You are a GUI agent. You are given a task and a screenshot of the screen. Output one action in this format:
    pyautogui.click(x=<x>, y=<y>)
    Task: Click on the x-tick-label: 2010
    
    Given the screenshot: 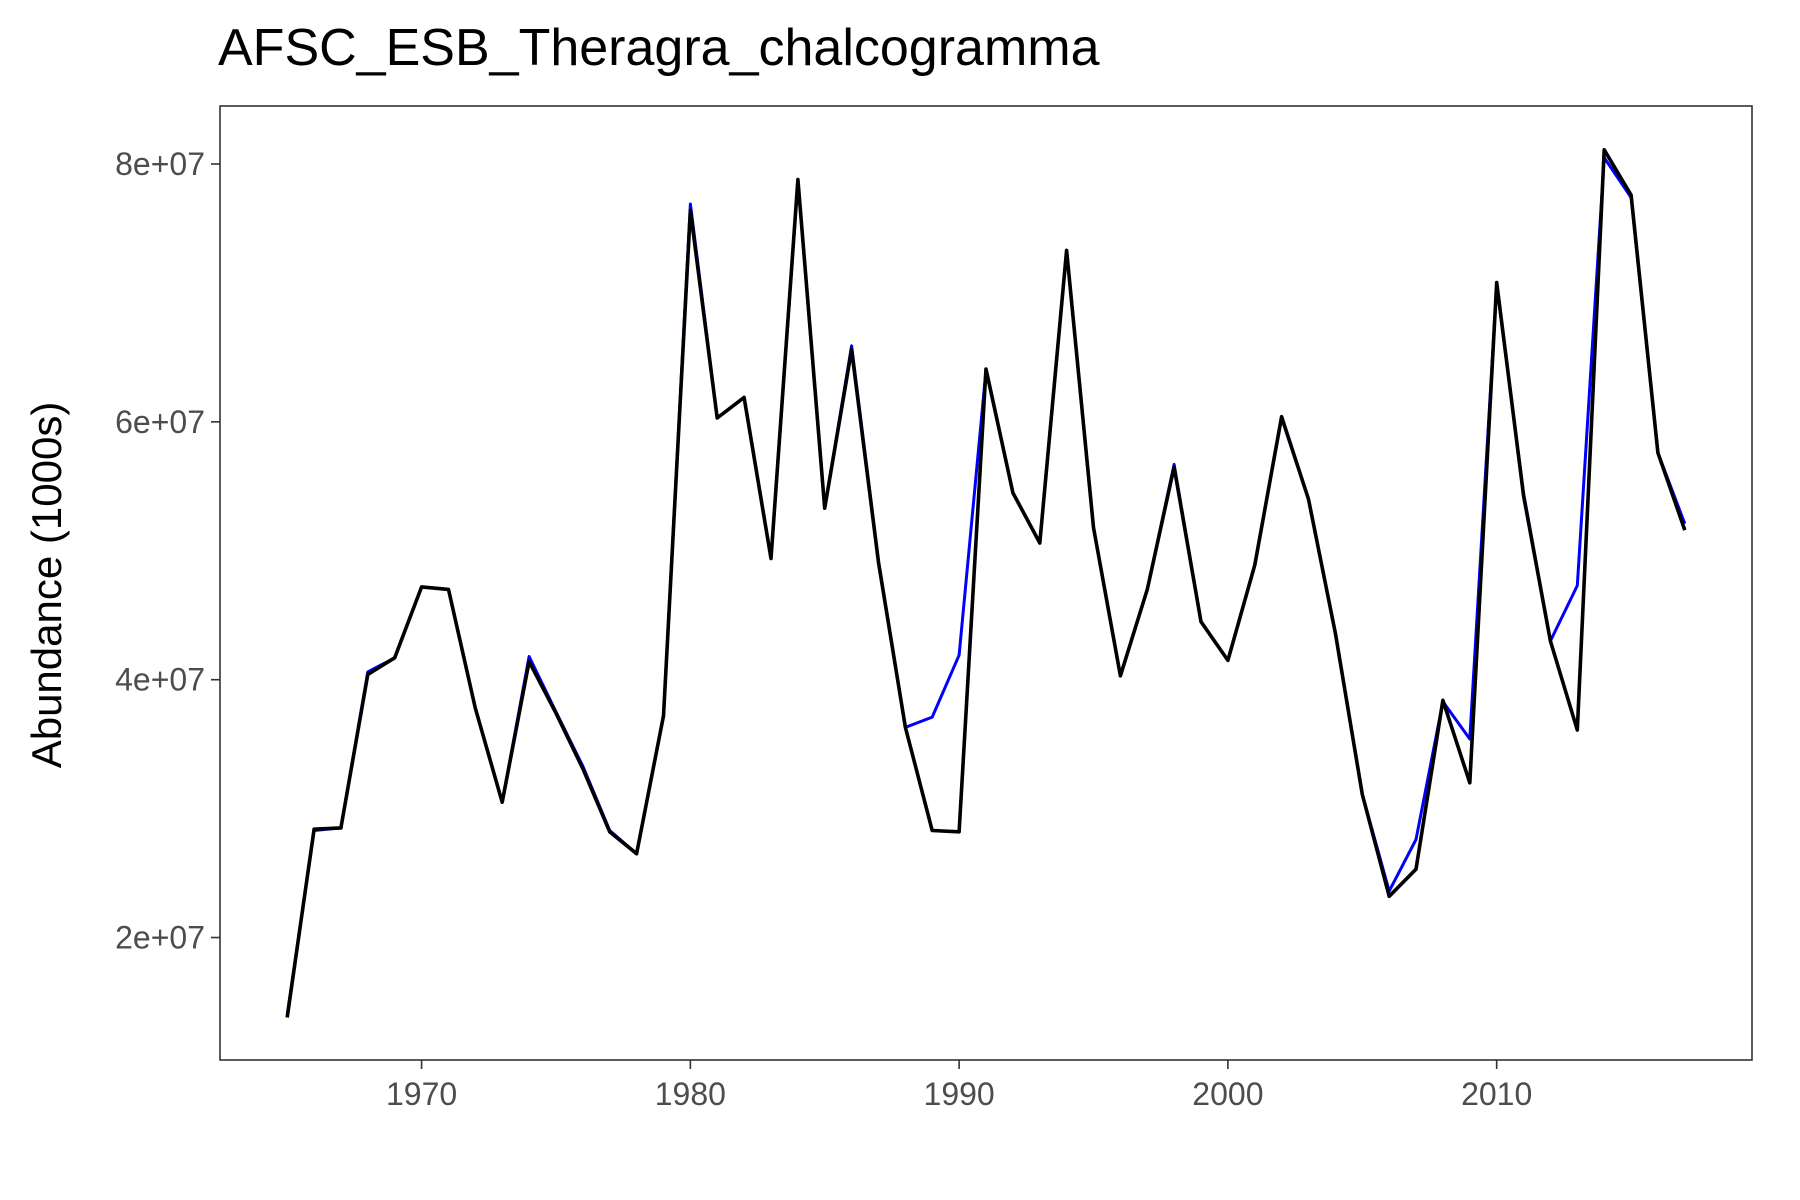 What is the action you would take?
    pyautogui.click(x=1496, y=1094)
    